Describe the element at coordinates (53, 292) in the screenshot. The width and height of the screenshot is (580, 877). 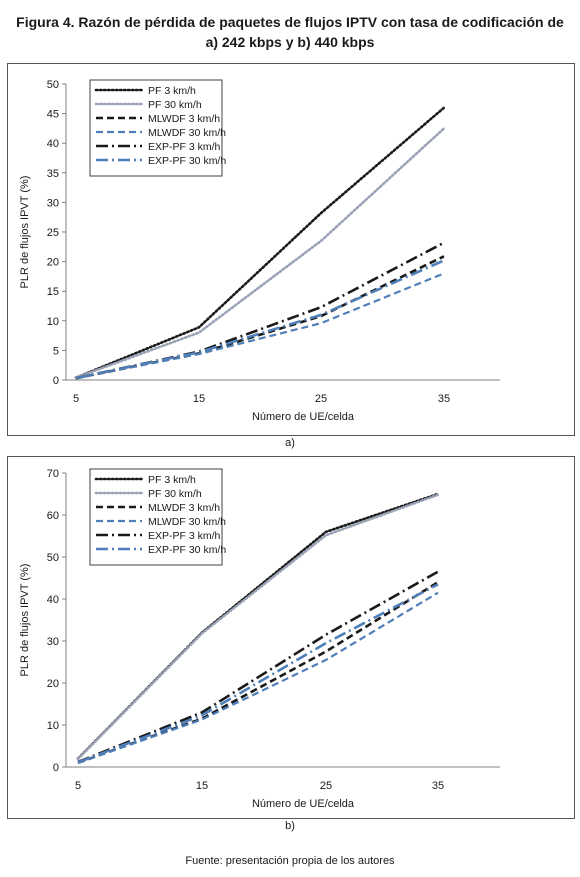
I see `y-tick-label: 15` at that location.